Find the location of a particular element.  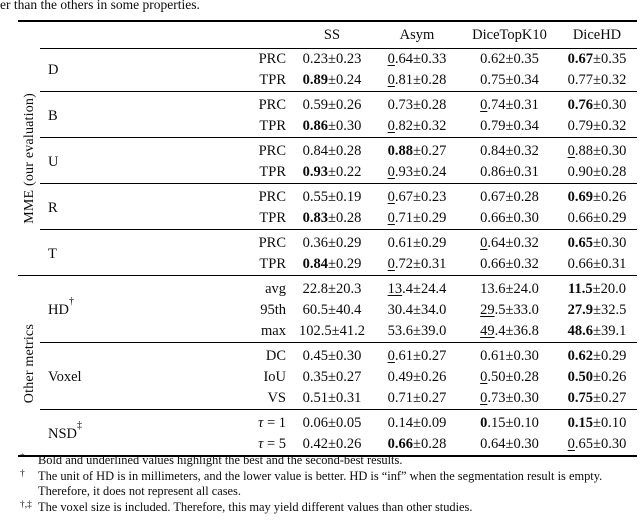

metric-value-cell: 0.71±0.29 is located at coordinates (417, 218).